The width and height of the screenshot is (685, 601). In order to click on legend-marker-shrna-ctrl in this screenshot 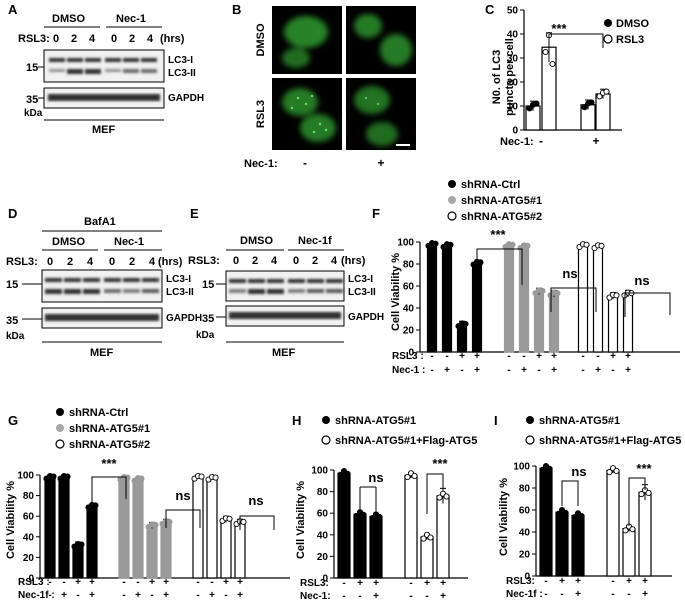, I will do `click(452, 184)`.